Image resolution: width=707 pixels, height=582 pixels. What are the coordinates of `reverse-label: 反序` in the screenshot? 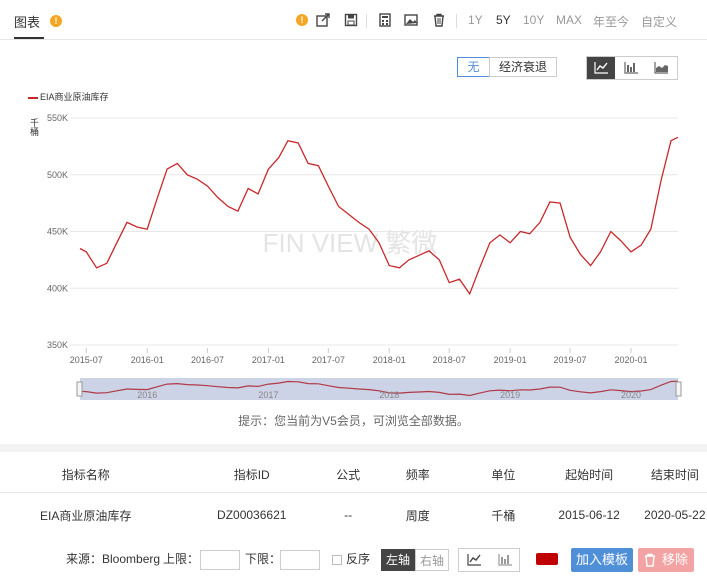 It's located at (358, 559).